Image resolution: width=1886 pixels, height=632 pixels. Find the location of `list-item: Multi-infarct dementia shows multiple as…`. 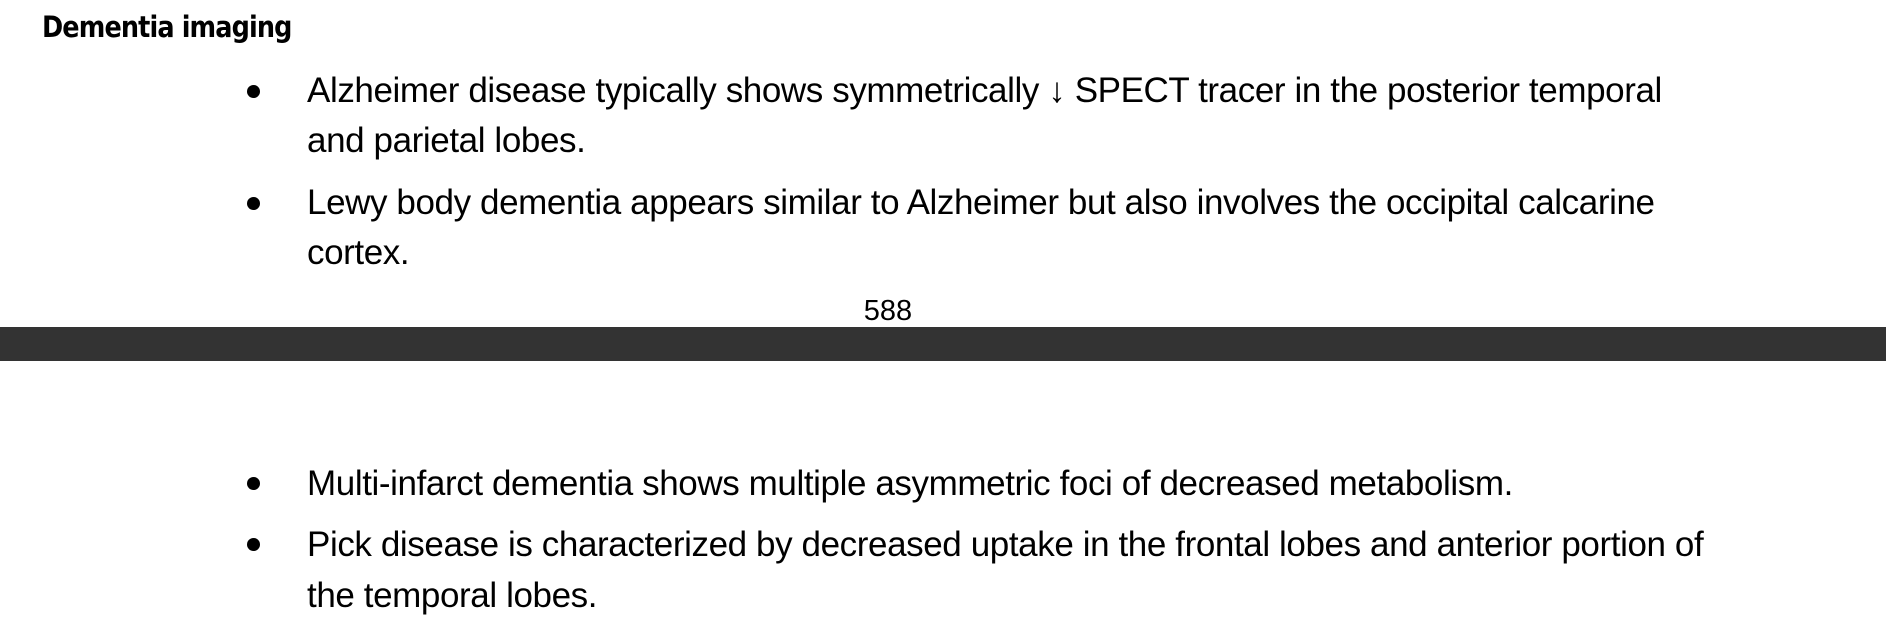

list-item: Multi-infarct dementia shows multiple as… is located at coordinates (858, 483).